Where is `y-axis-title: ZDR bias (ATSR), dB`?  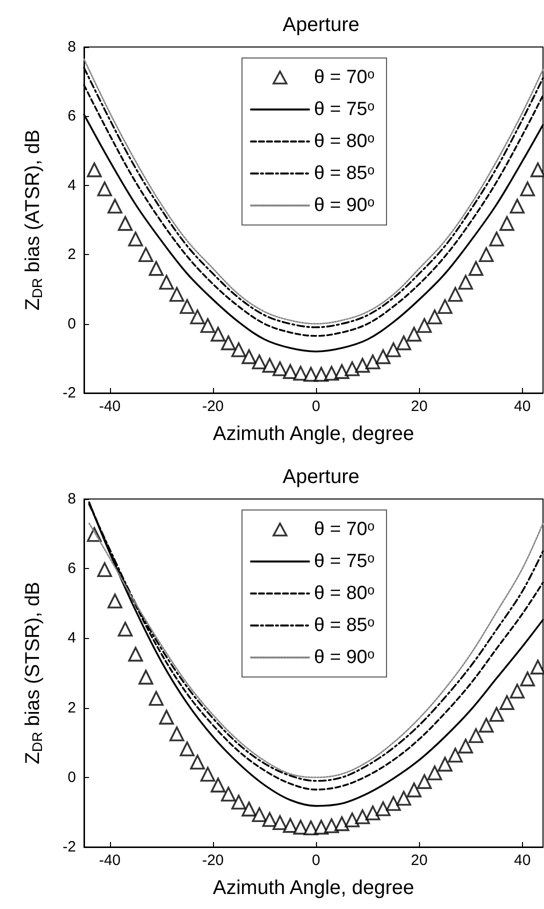
y-axis-title: ZDR bias (ATSR), dB is located at coordinates (33, 220).